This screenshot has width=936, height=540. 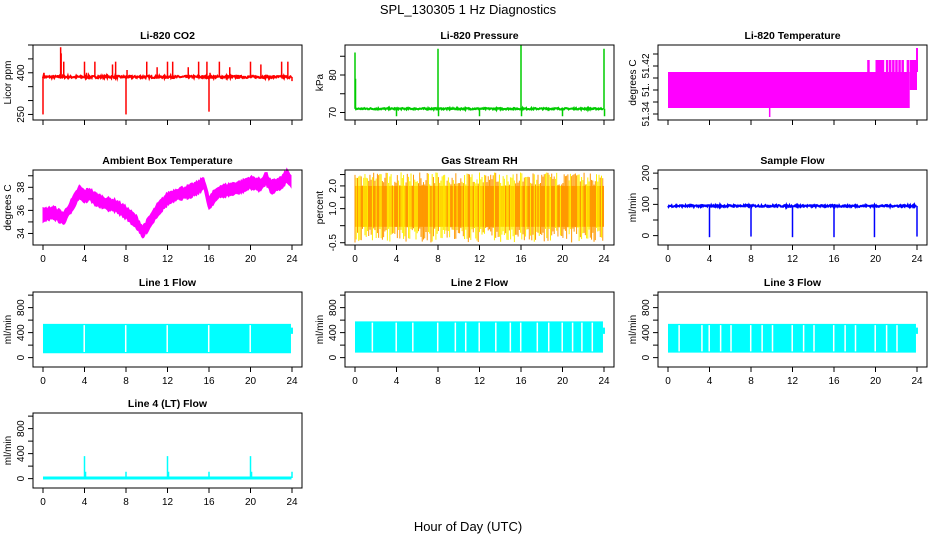 I want to click on y-tick-label: 2.0, so click(x=333, y=186).